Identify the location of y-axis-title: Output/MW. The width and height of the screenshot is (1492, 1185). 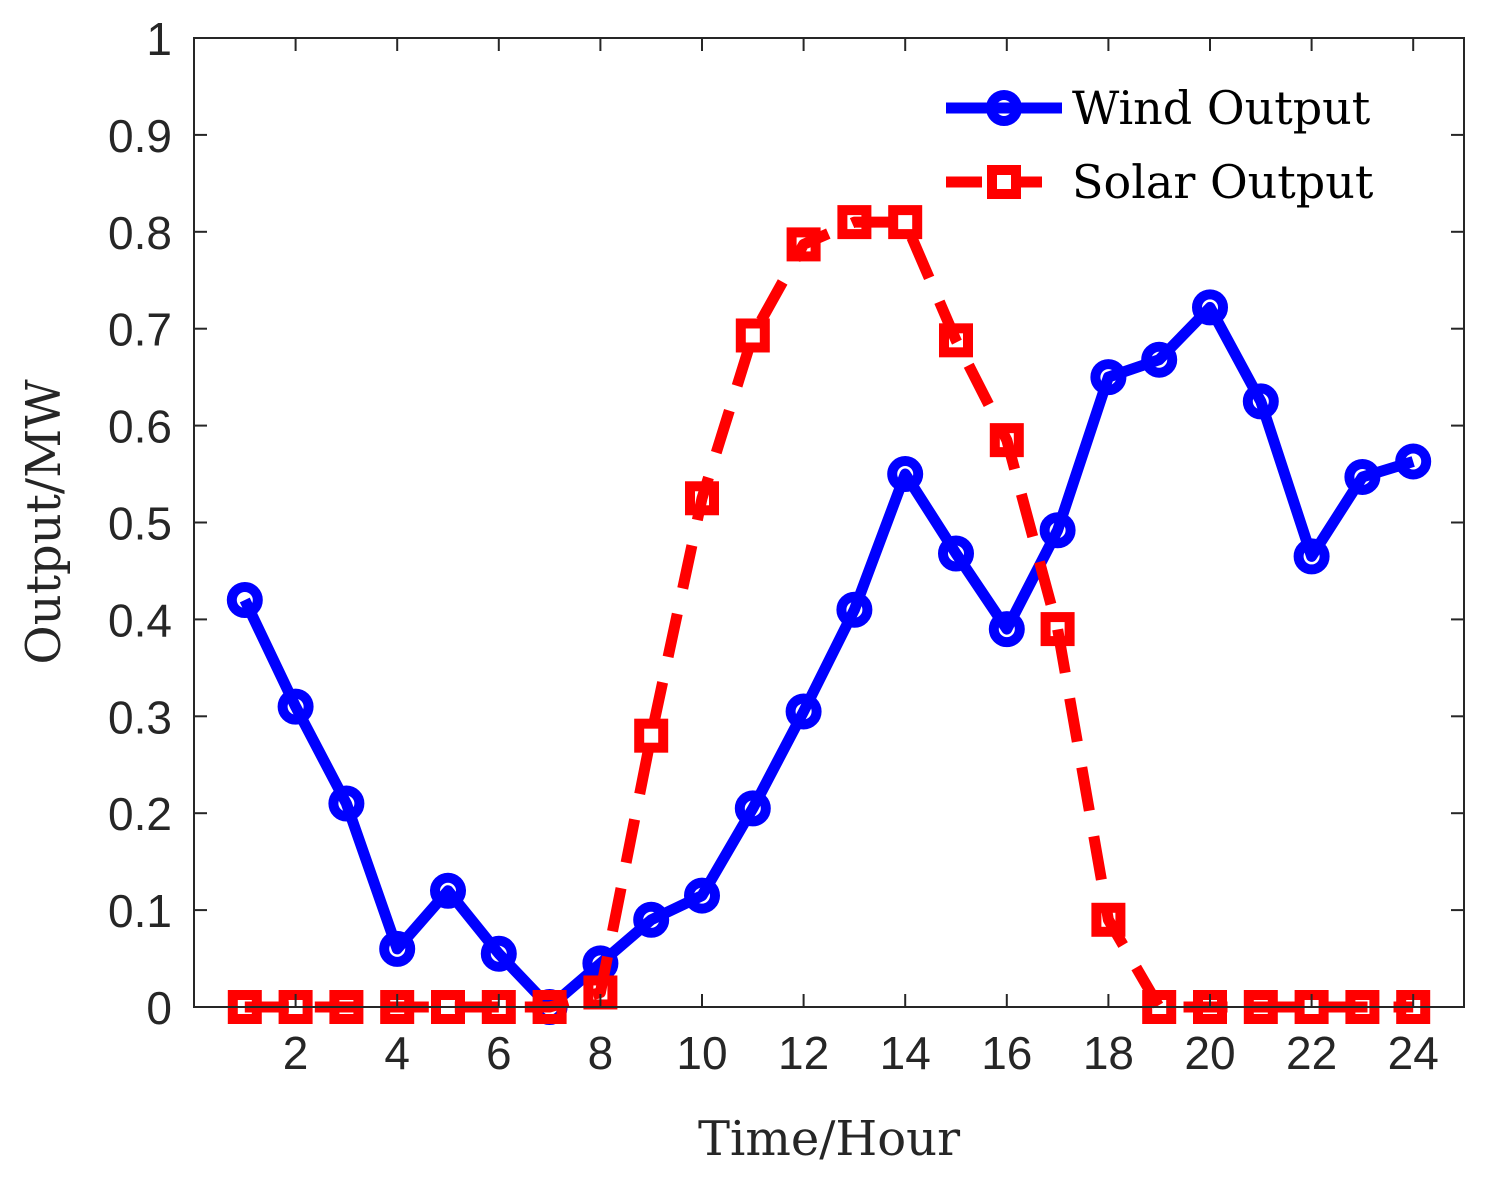
(44, 522).